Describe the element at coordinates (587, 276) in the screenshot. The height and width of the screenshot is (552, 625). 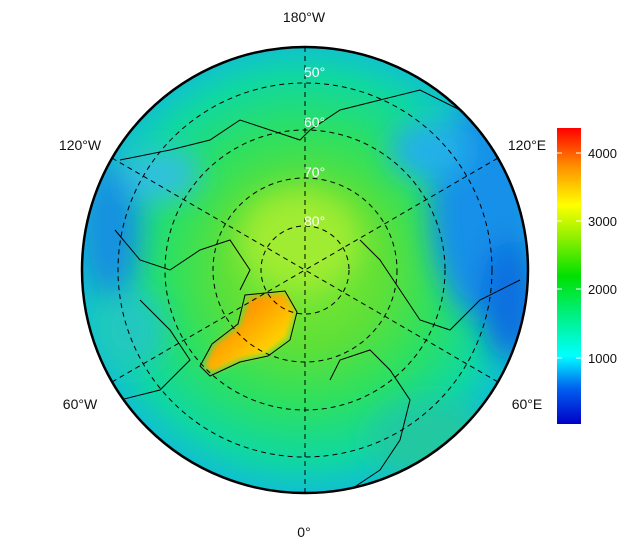
I see `colorbar: 4000 3000 2000 1000` at that location.